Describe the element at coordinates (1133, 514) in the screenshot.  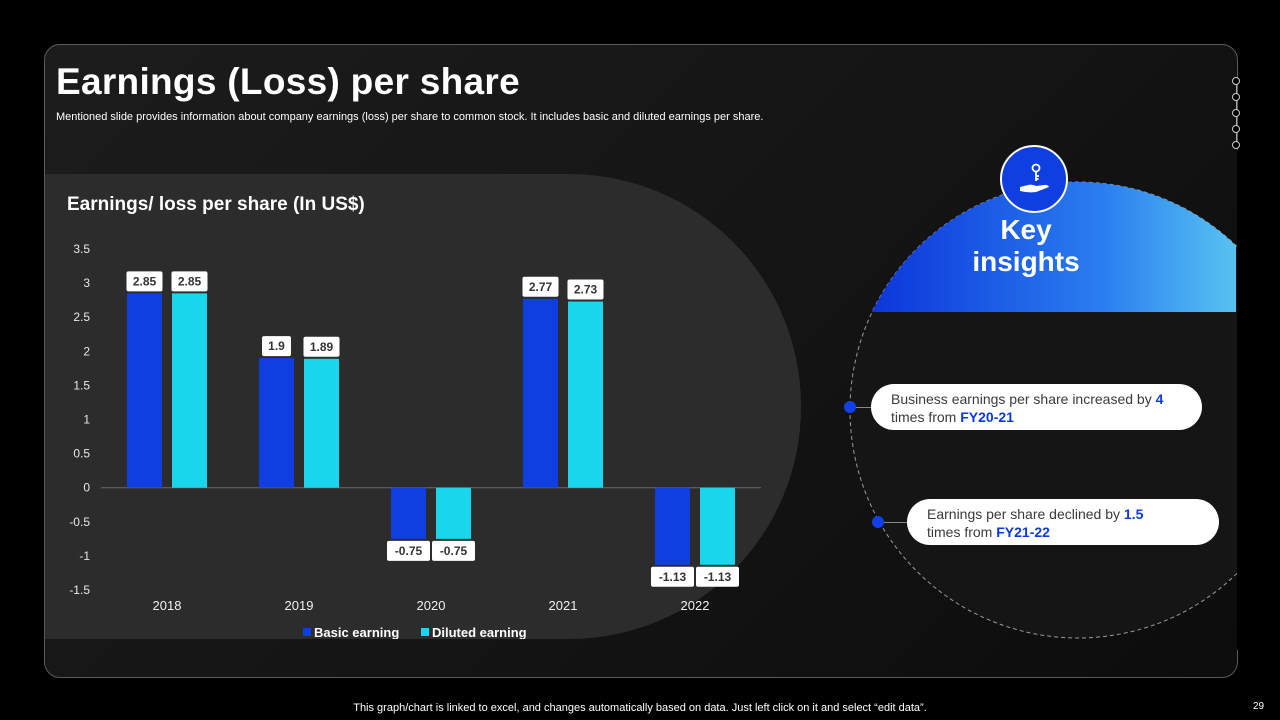
I see `insight-2-value: 1.5` at that location.